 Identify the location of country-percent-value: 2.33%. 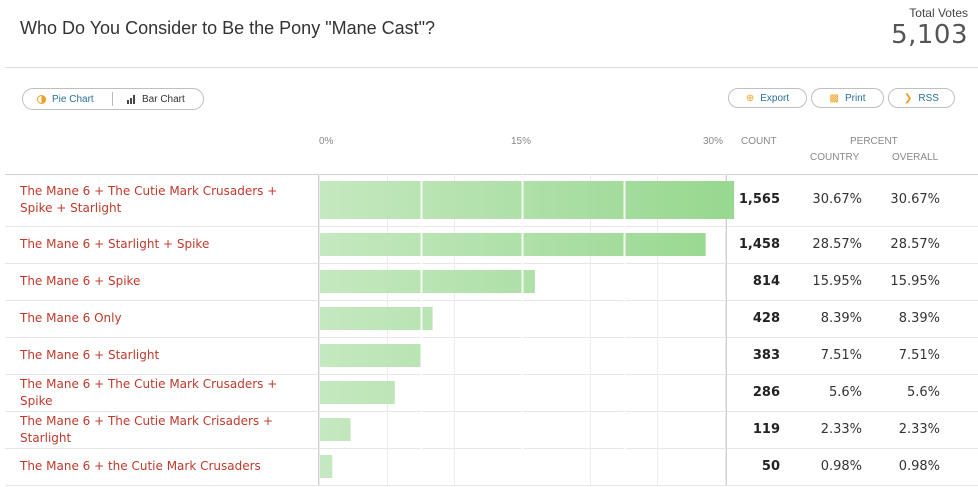
(841, 429).